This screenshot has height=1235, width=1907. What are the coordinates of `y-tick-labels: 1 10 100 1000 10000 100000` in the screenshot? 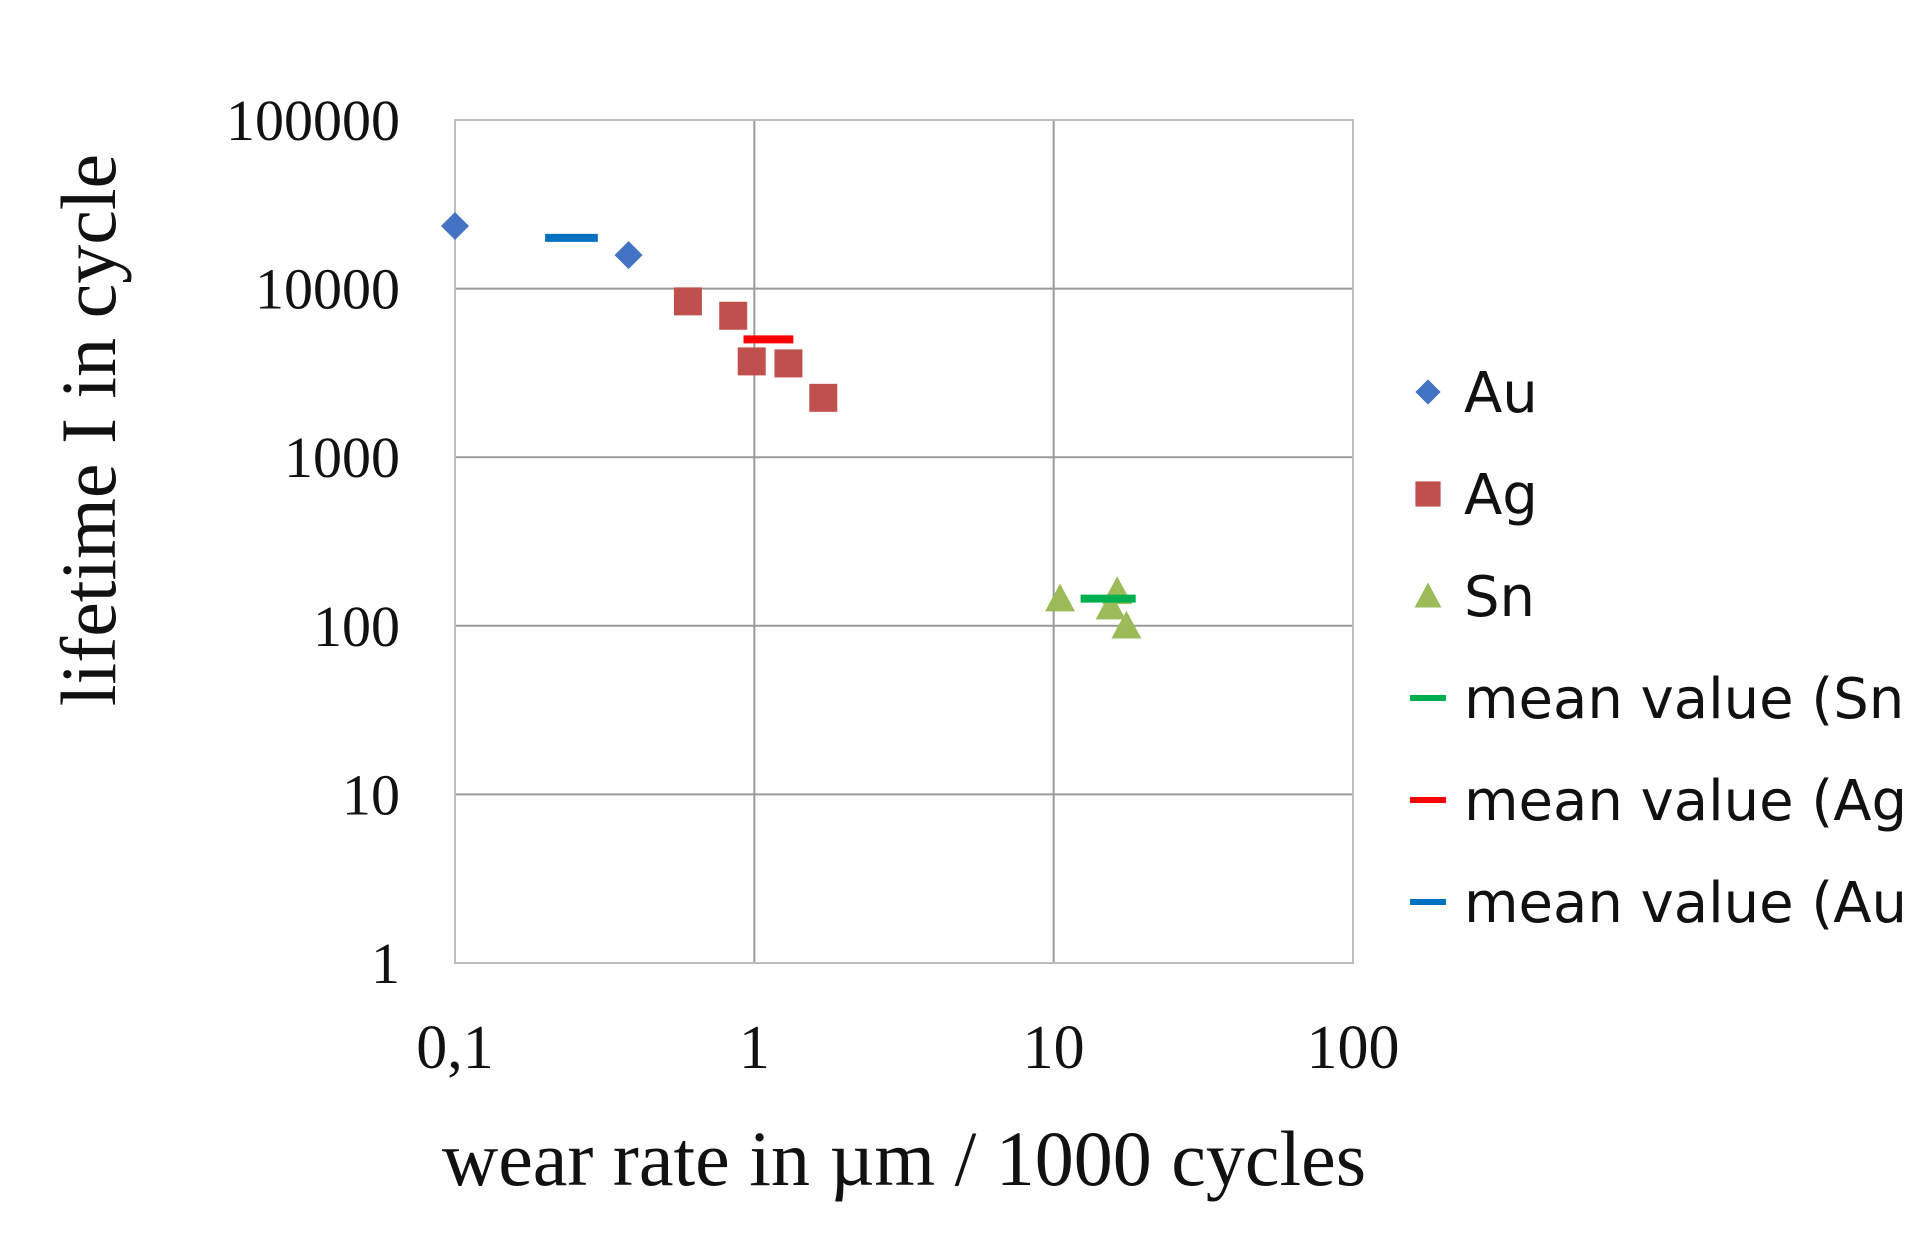 It's located at (313, 542).